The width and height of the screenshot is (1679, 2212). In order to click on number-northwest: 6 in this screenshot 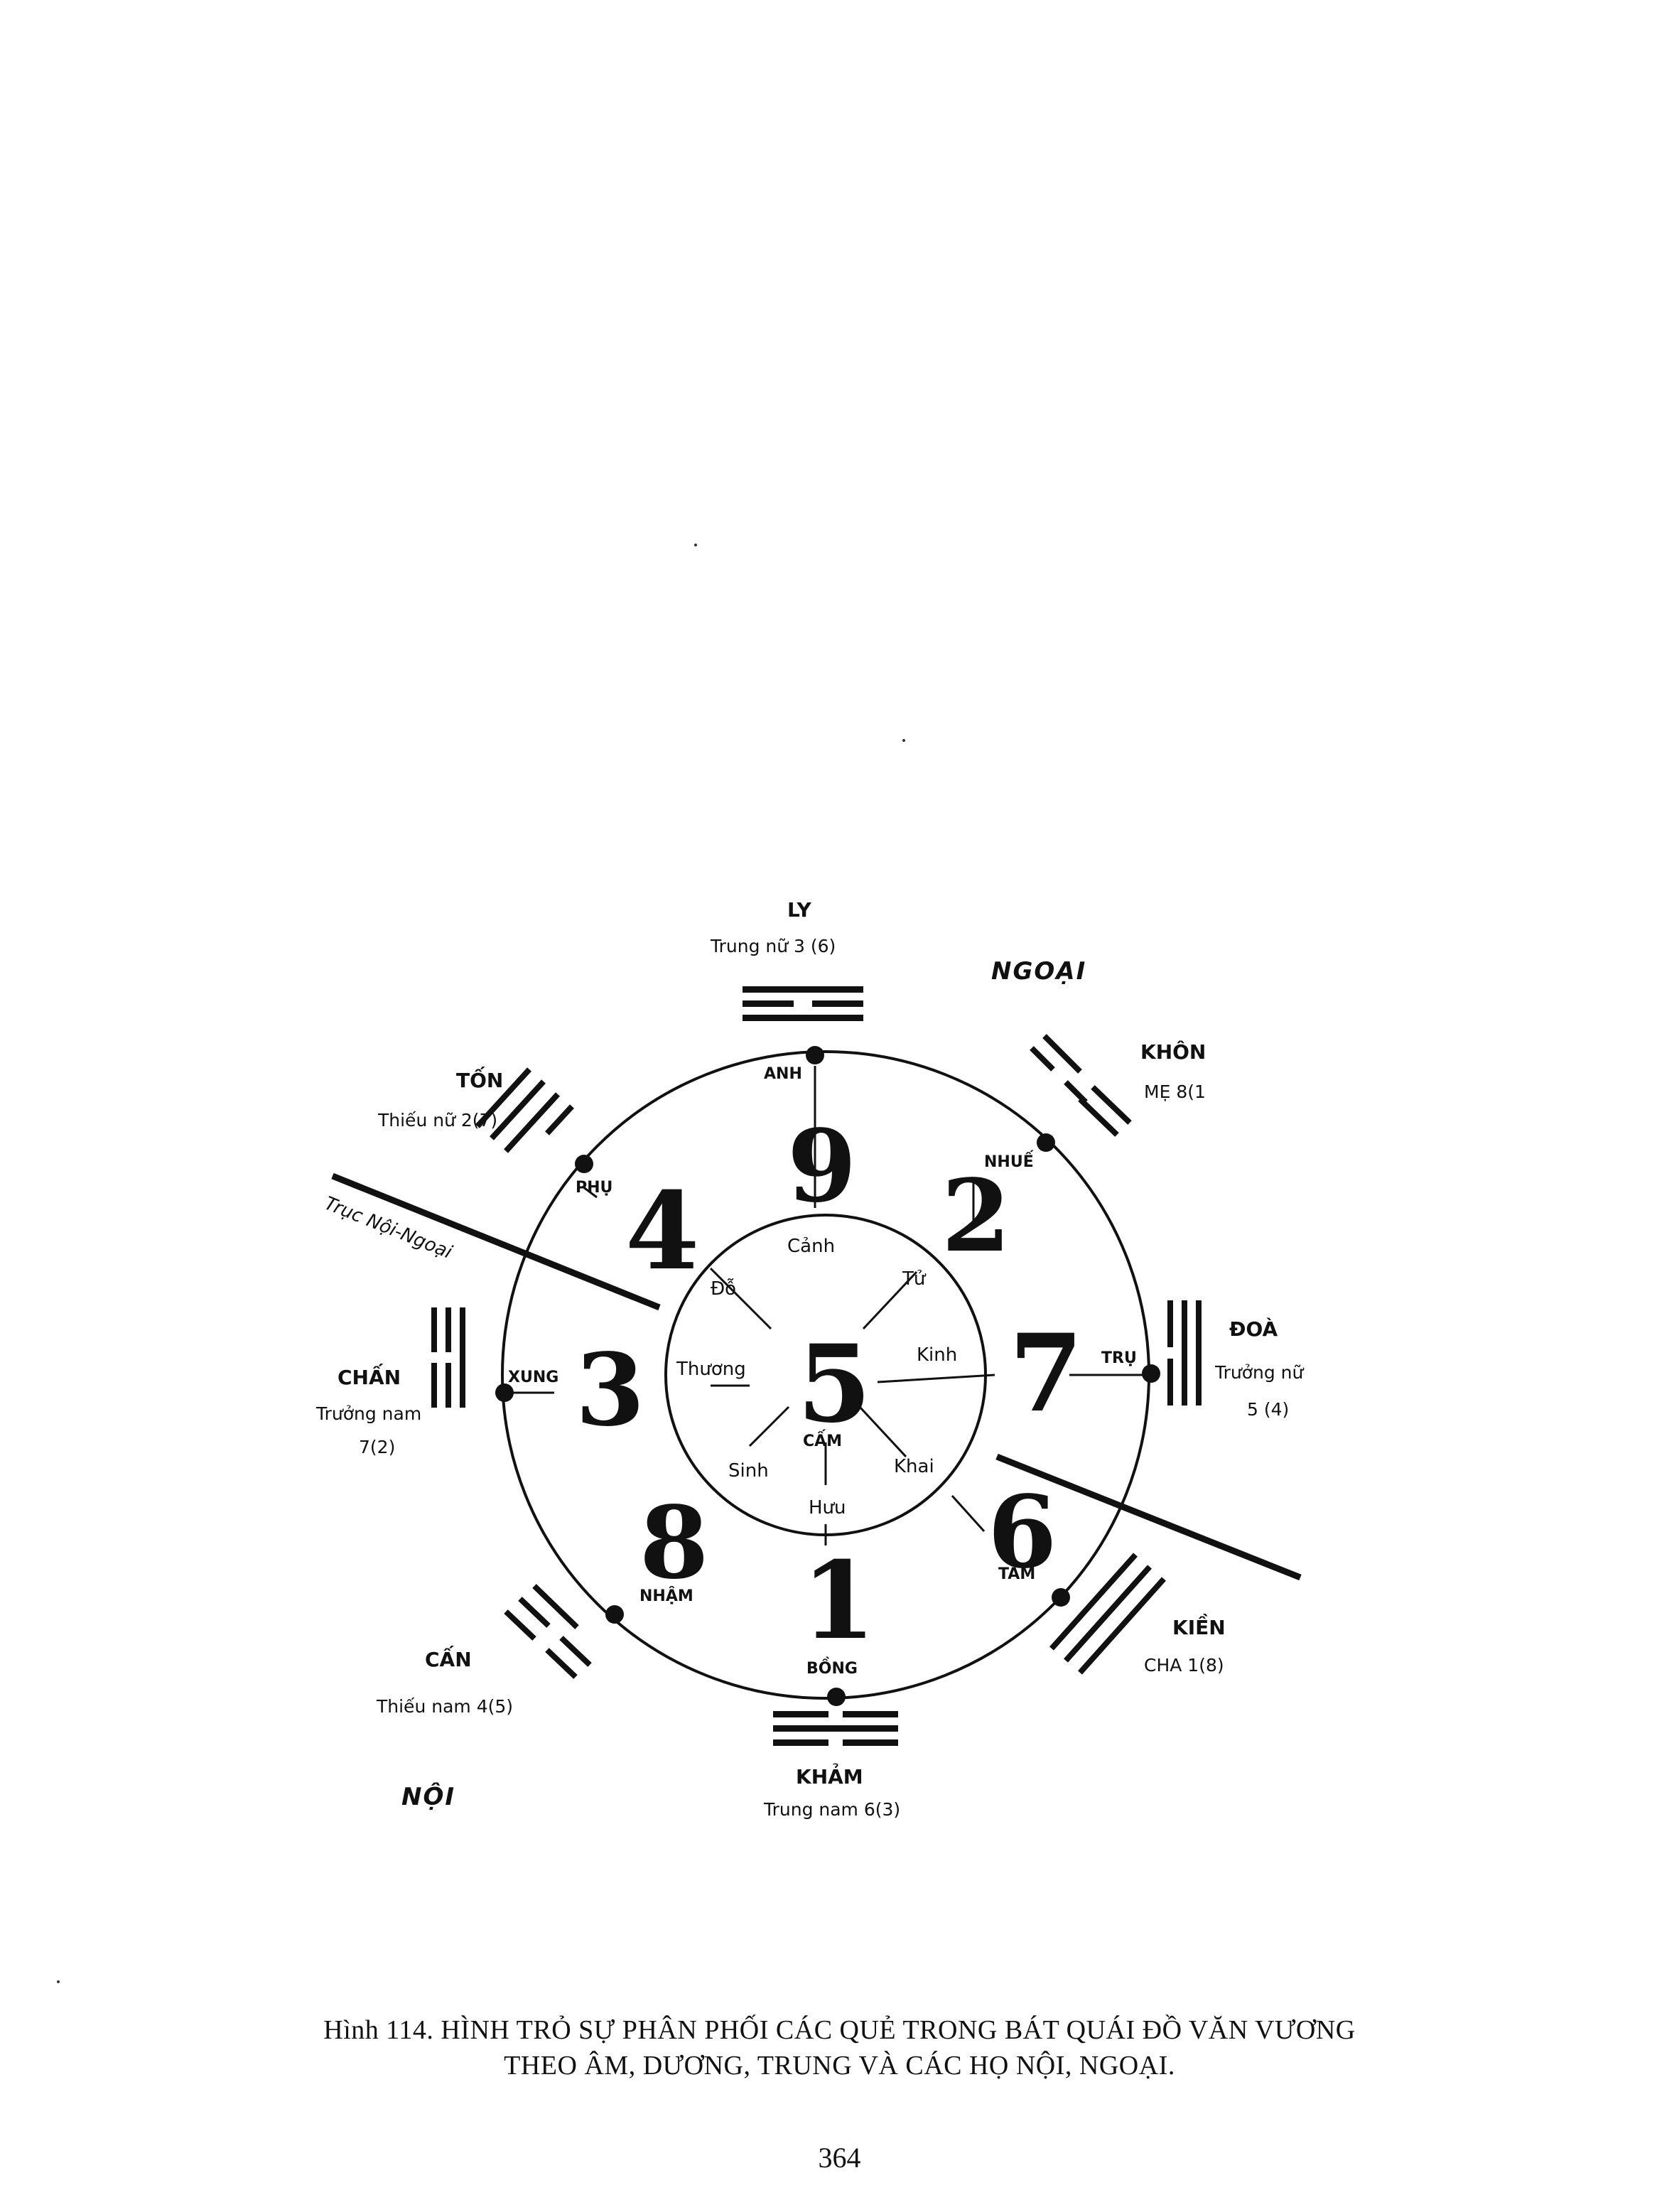, I will do `click(1023, 1533)`.